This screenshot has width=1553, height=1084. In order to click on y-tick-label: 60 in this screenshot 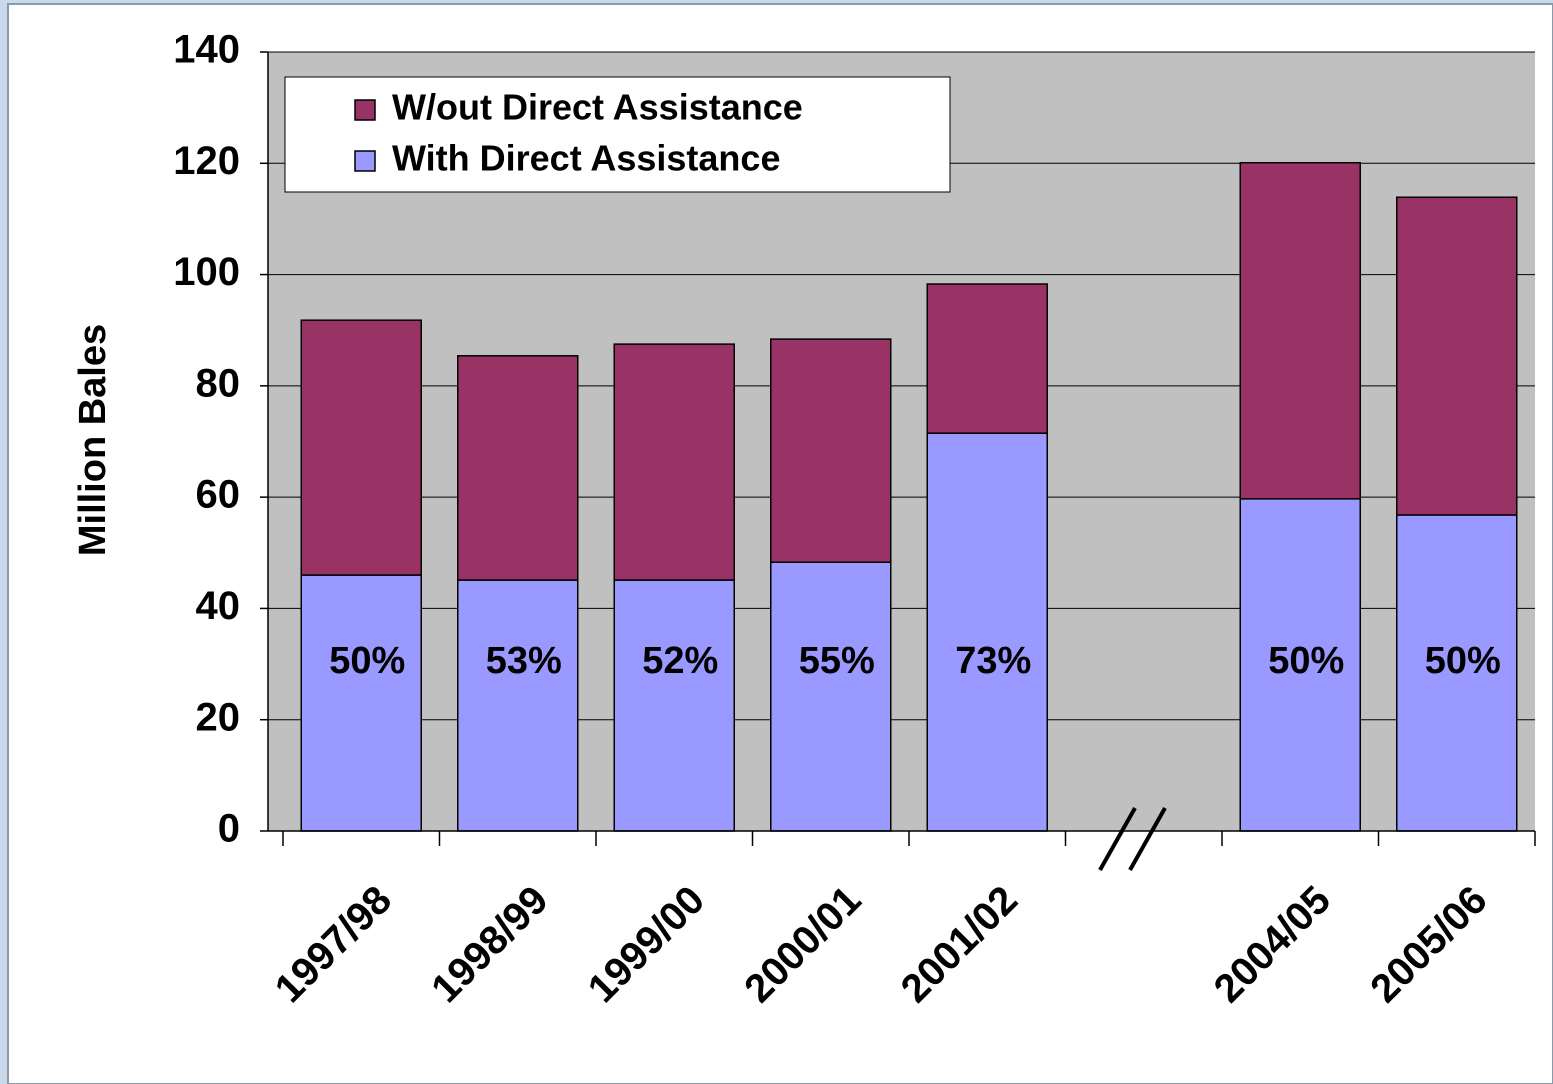, I will do `click(218, 495)`.